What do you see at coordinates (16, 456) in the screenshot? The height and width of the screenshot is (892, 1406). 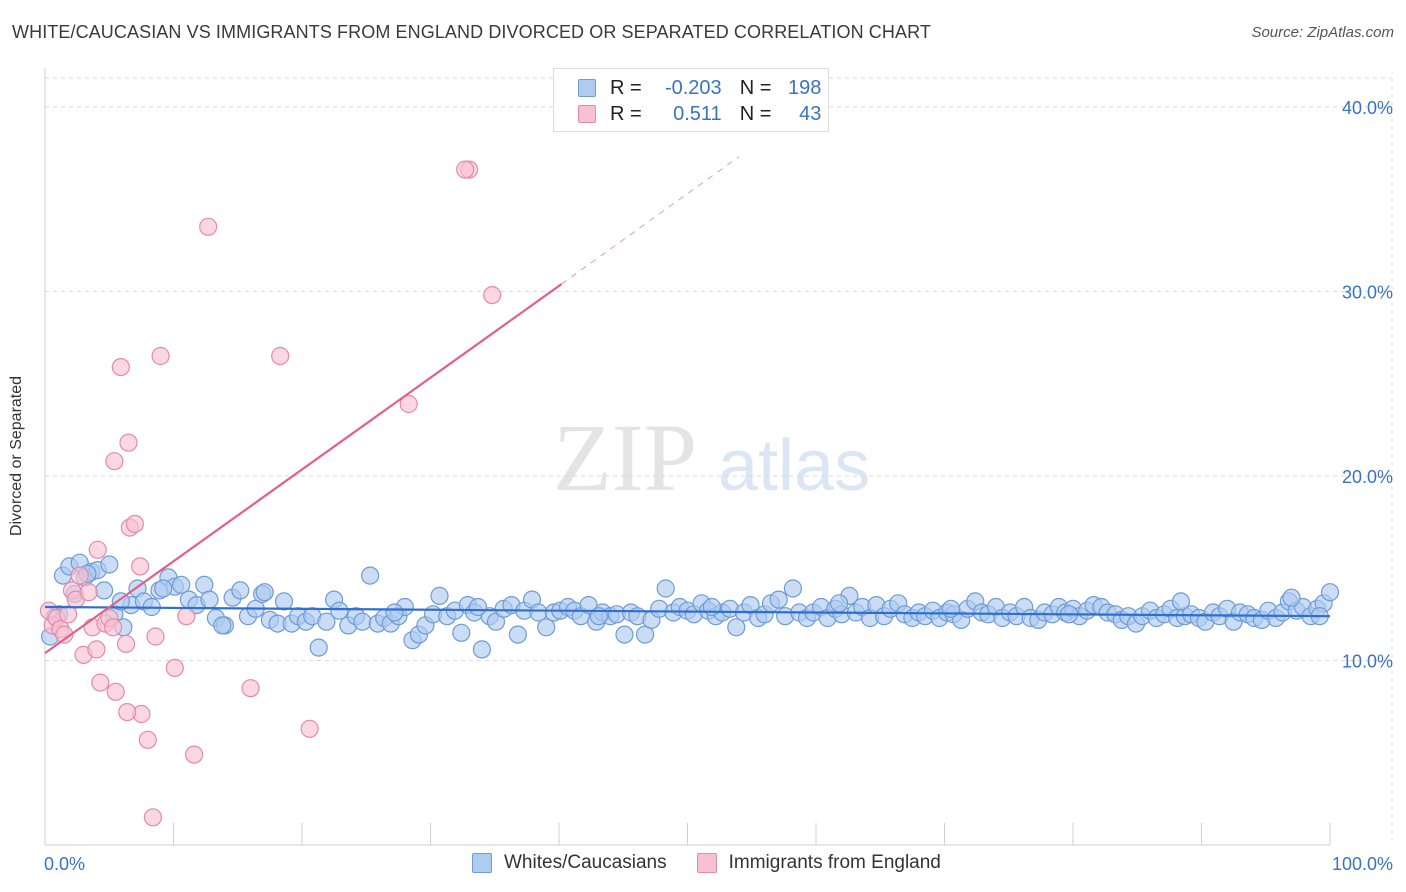 I see `y-axis-label: Divorced or Separated` at bounding box center [16, 456].